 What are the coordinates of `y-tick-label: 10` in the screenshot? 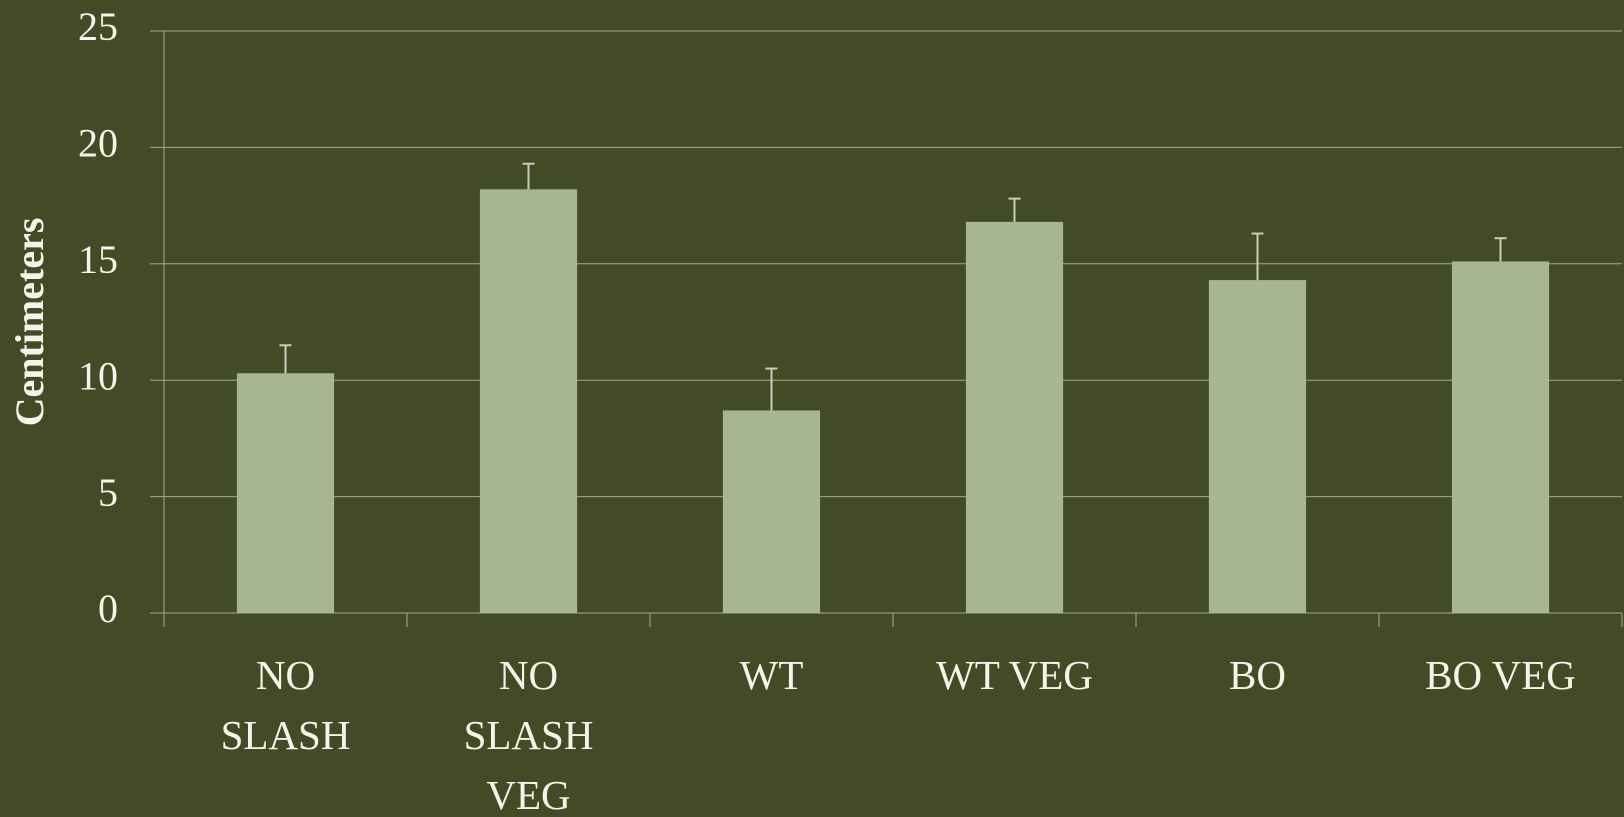 It's located at (98, 375).